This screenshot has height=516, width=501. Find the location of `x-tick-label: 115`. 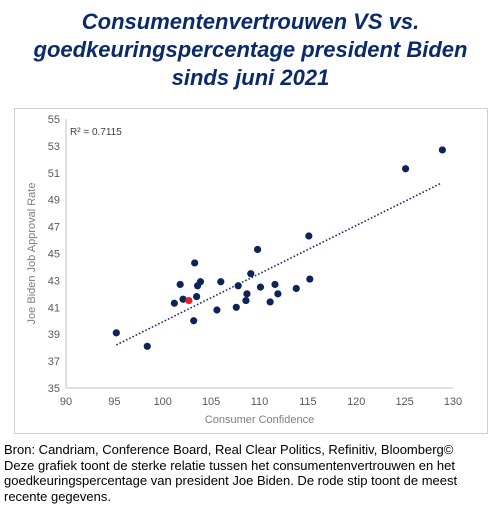

x-tick-label: 115 is located at coordinates (308, 402).